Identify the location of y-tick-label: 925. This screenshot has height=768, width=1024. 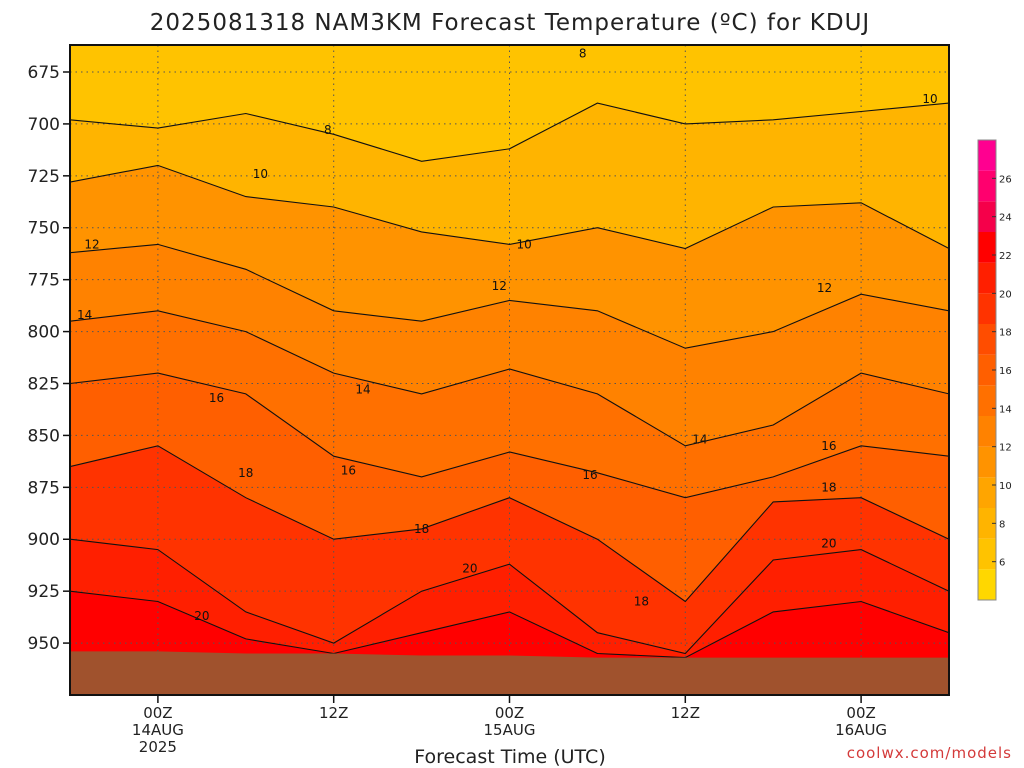
(44, 592).